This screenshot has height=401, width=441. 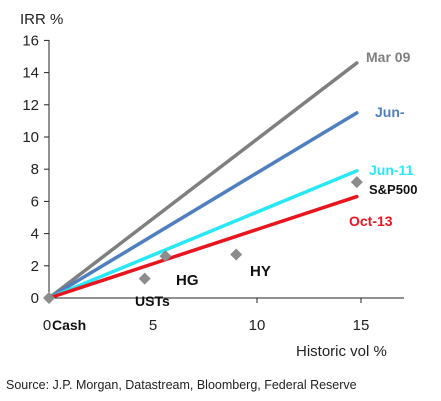 I want to click on marker-usts, so click(x=144, y=278).